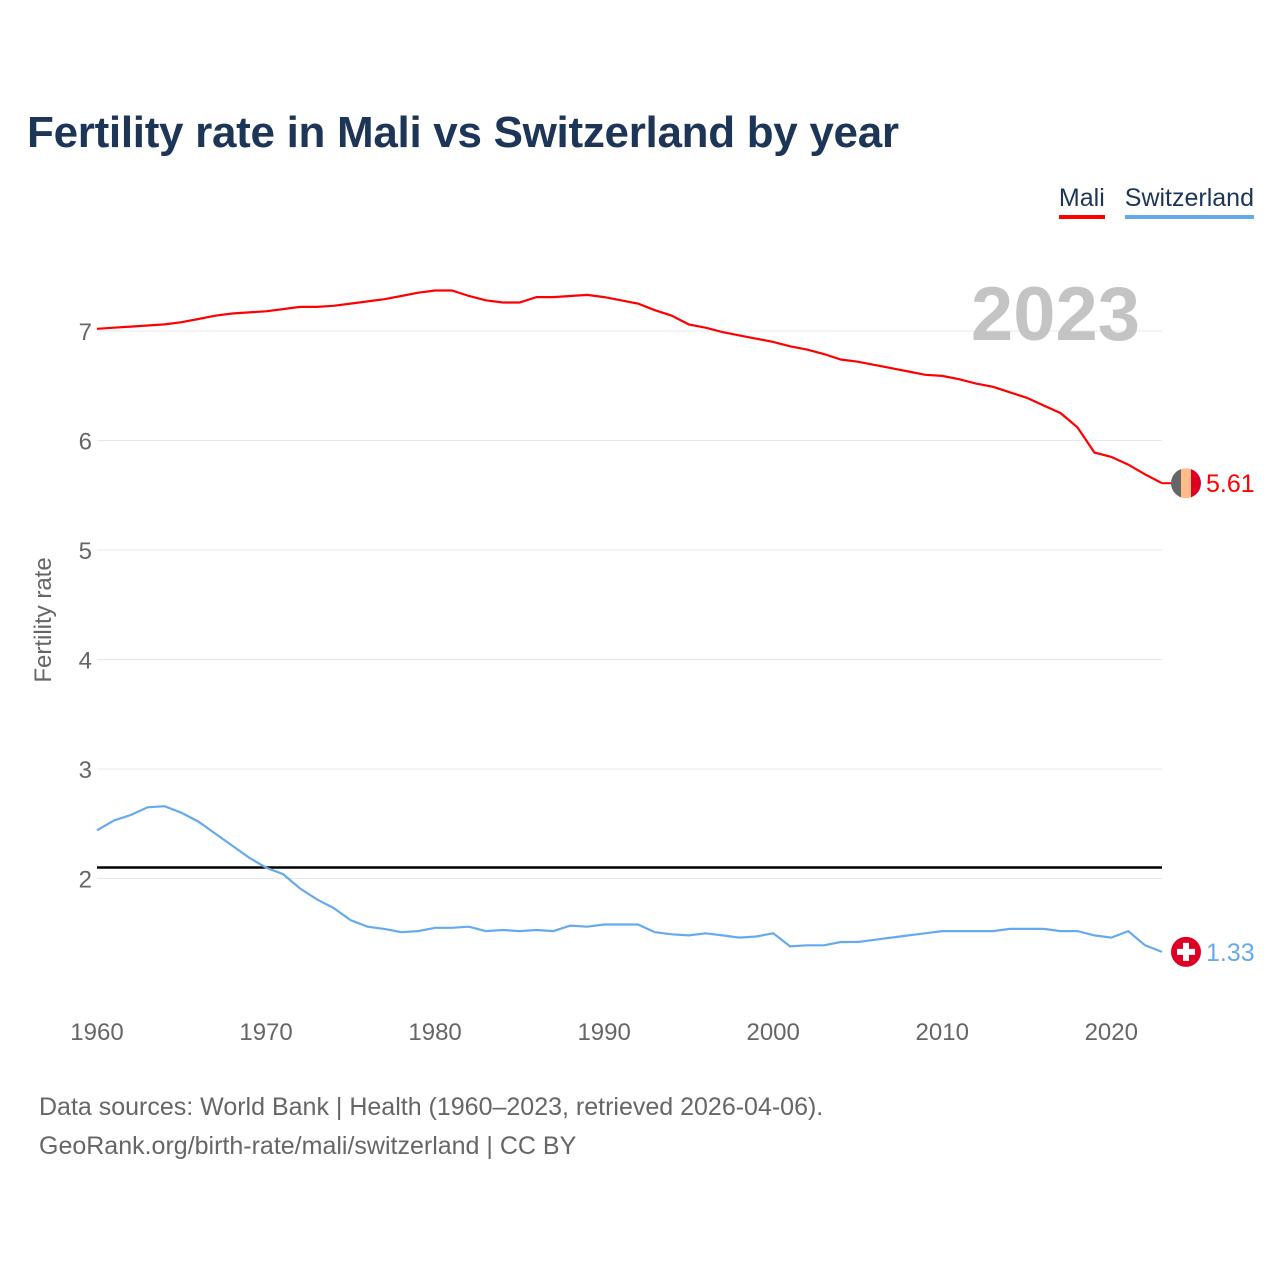  Describe the element at coordinates (603, 1032) in the screenshot. I see `x-tick-label: 1990` at that location.